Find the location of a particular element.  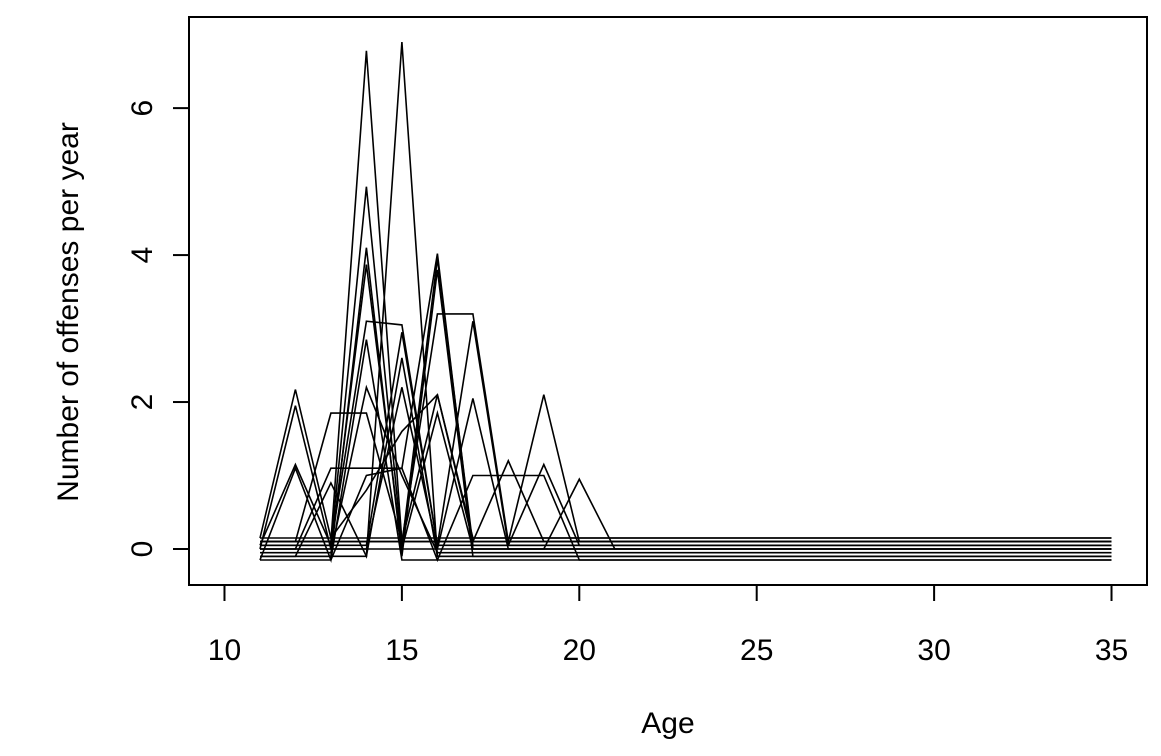

x-tick-label: 35 is located at coordinates (1111, 650).